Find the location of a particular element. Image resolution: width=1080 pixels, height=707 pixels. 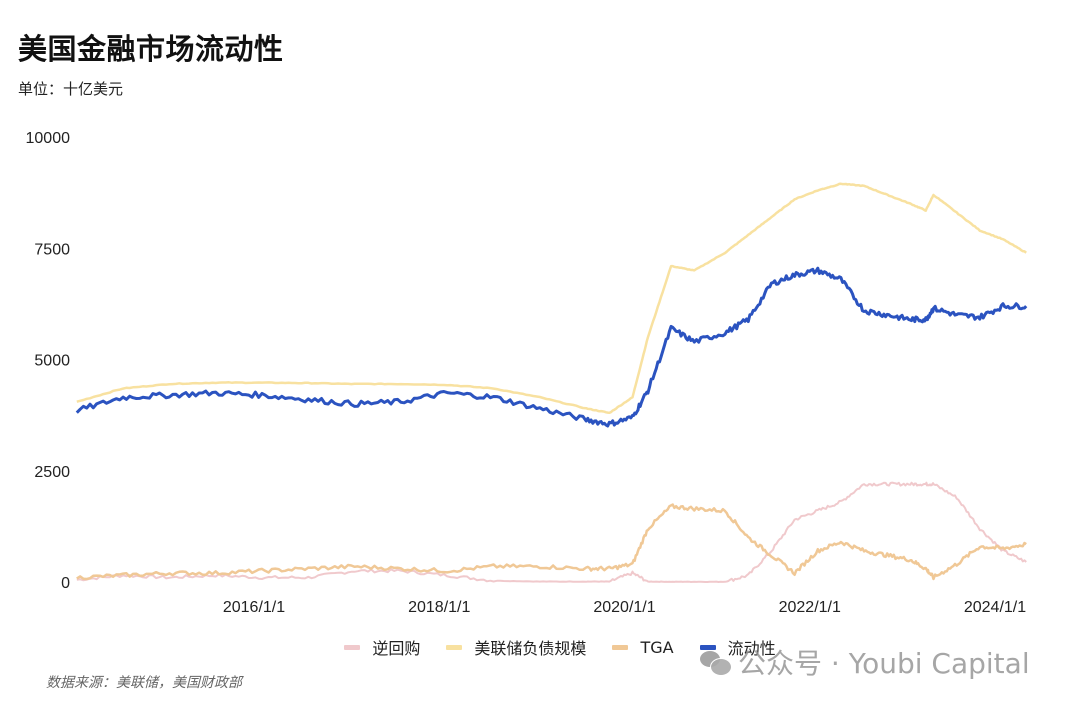

legend-item-fed-liabilities: 美联储负债规模 is located at coordinates (516, 647).